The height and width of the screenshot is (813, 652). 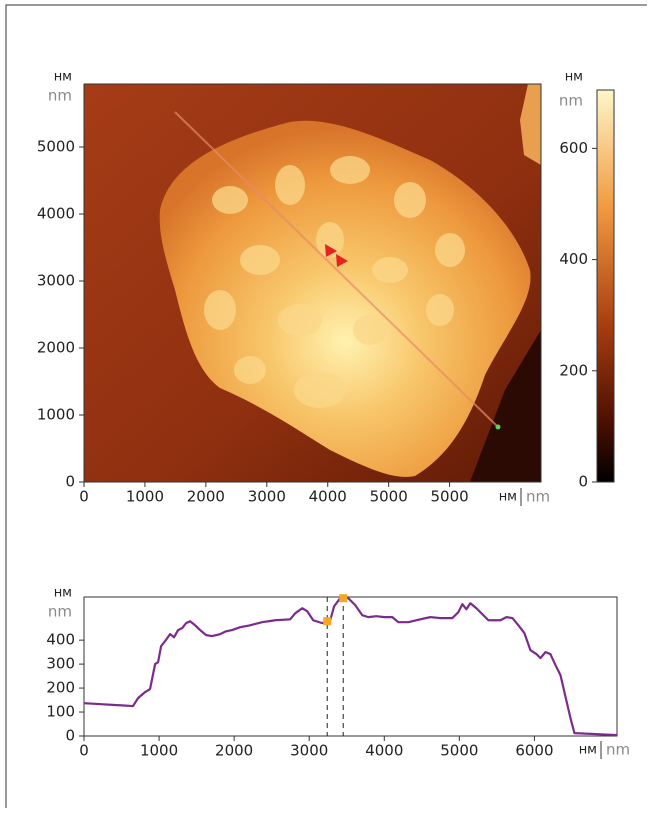 What do you see at coordinates (56, 213) in the screenshot?
I see `y-tick-label: 4000` at bounding box center [56, 213].